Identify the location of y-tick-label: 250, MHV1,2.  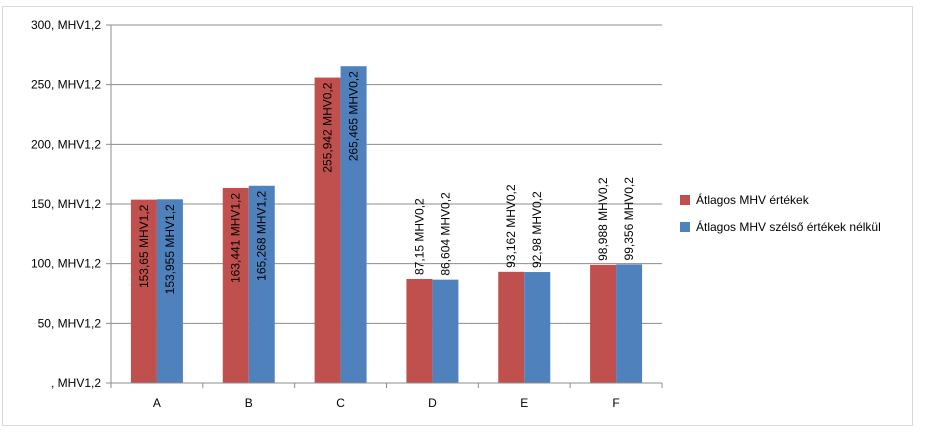
(66, 85).